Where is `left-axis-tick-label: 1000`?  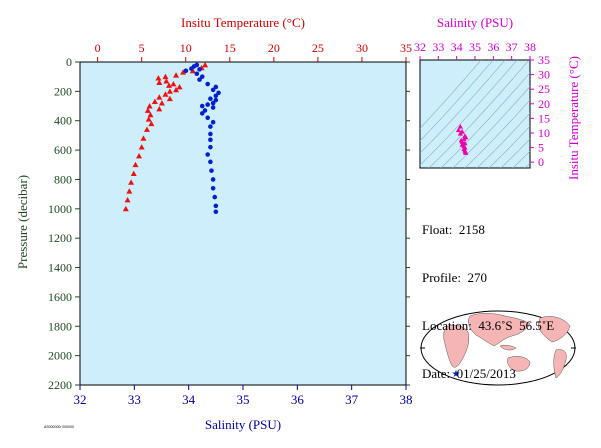 left-axis-tick-label: 1000 is located at coordinates (60, 209).